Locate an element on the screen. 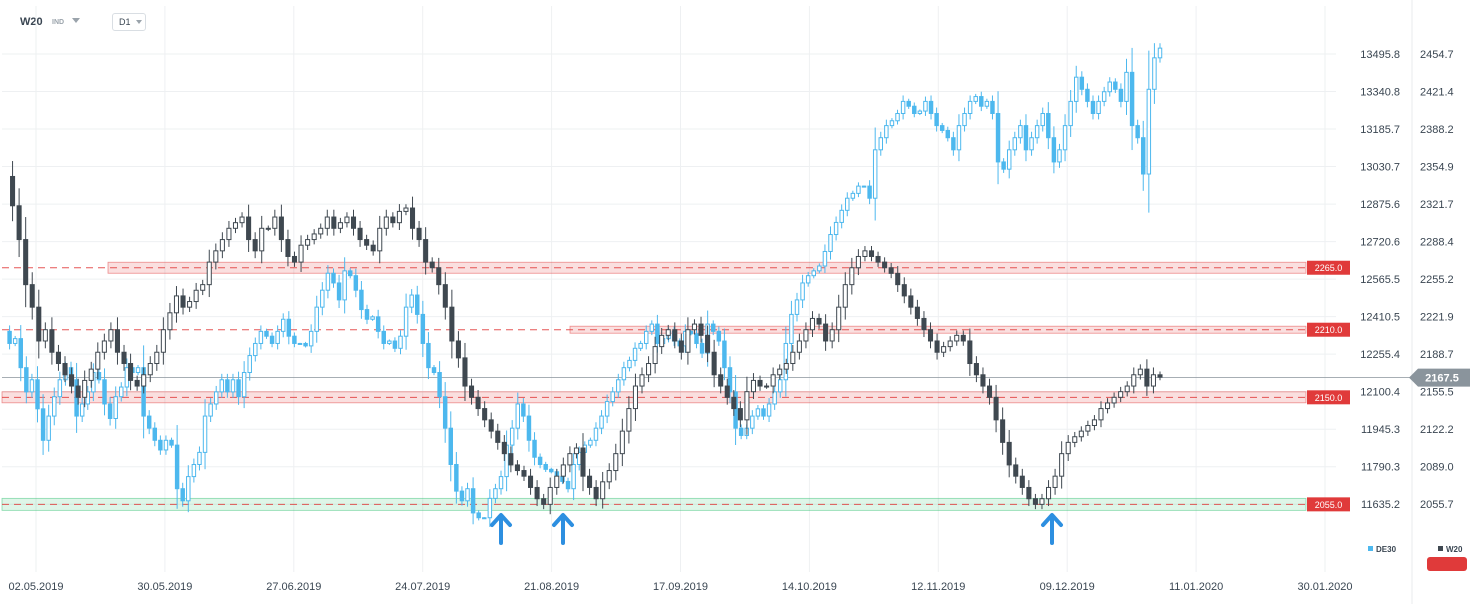 Image resolution: width=1482 pixels, height=604 pixels. right-axis-tick: 2255.2 is located at coordinates (1437, 280).